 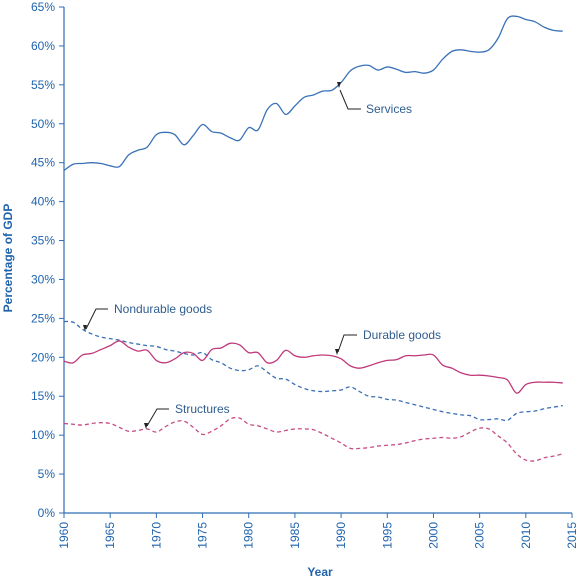 I want to click on annotation-leader-durable-goods, so click(x=347, y=343).